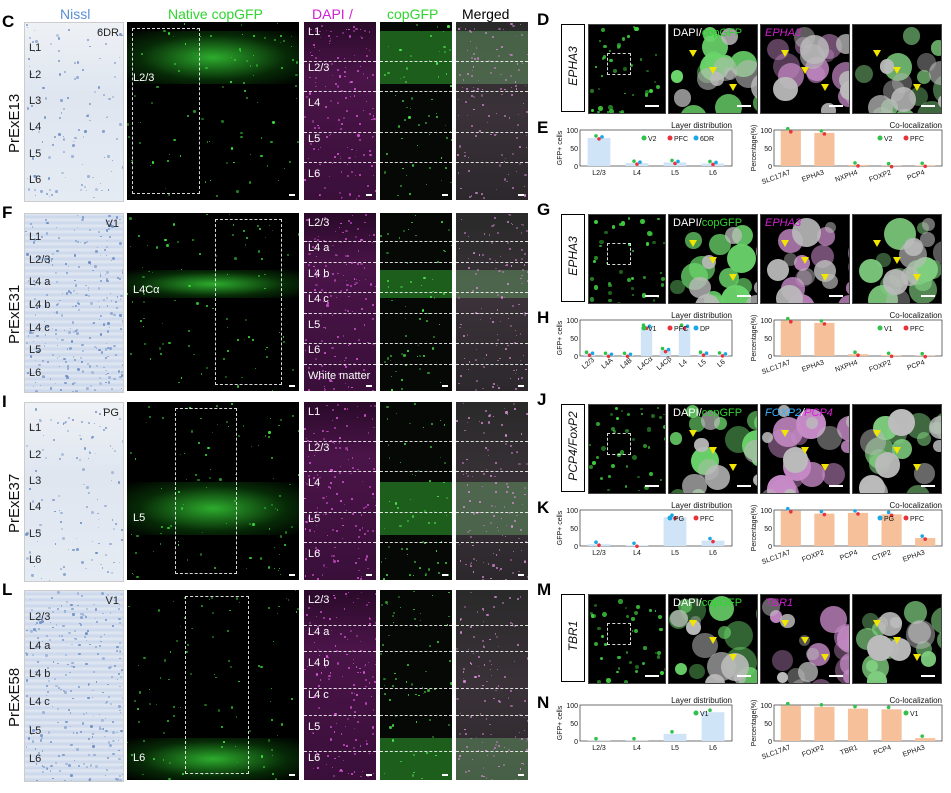  What do you see at coordinates (599, 748) in the screenshot?
I see `x-tick-label: L2/3` at bounding box center [599, 748].